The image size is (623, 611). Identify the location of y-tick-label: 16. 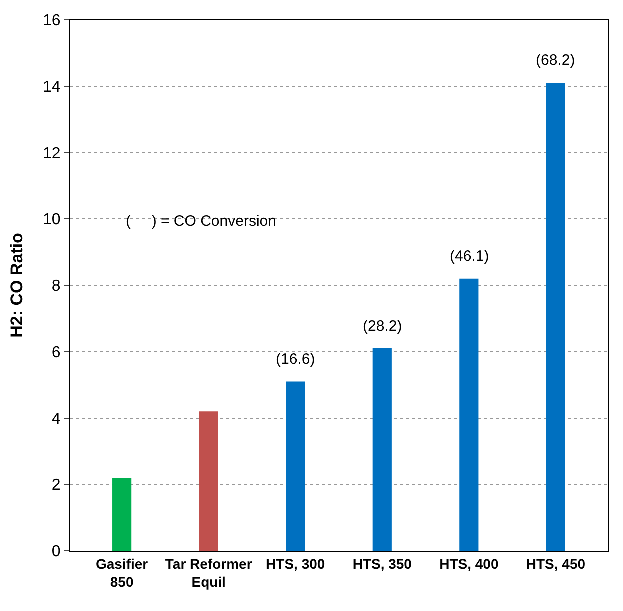
(52, 21).